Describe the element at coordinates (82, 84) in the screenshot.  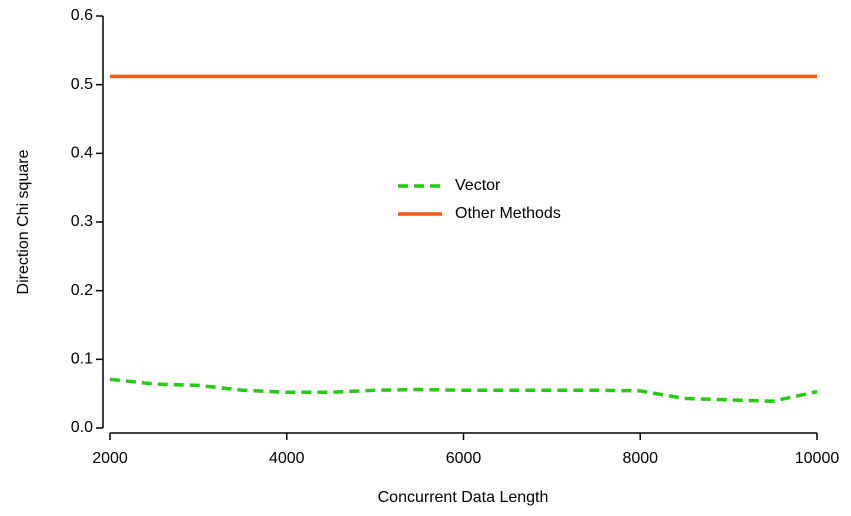
I see `y-tick-label: 0.5` at that location.